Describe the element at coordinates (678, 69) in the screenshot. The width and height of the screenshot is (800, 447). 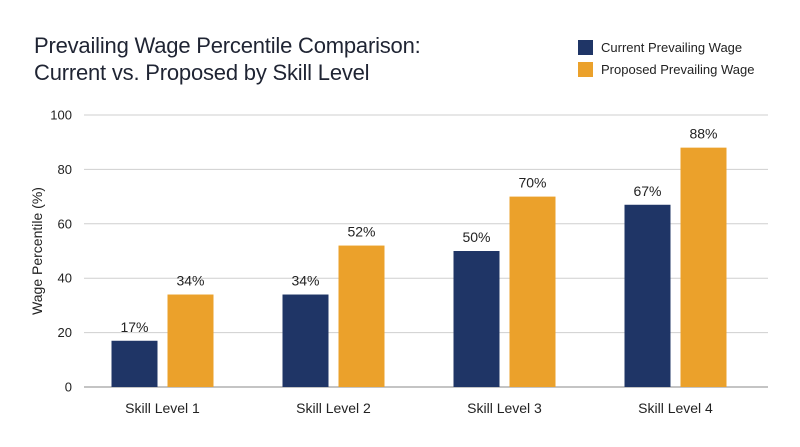
I see `legend-label-proposed: Proposed Prevailing Wage` at that location.